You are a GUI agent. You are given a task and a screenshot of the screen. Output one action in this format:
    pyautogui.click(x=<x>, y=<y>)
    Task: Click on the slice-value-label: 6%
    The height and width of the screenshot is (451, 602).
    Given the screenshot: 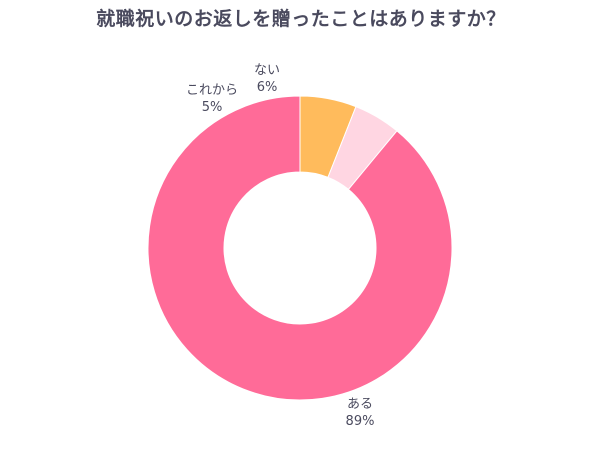 What is the action you would take?
    pyautogui.click(x=267, y=87)
    